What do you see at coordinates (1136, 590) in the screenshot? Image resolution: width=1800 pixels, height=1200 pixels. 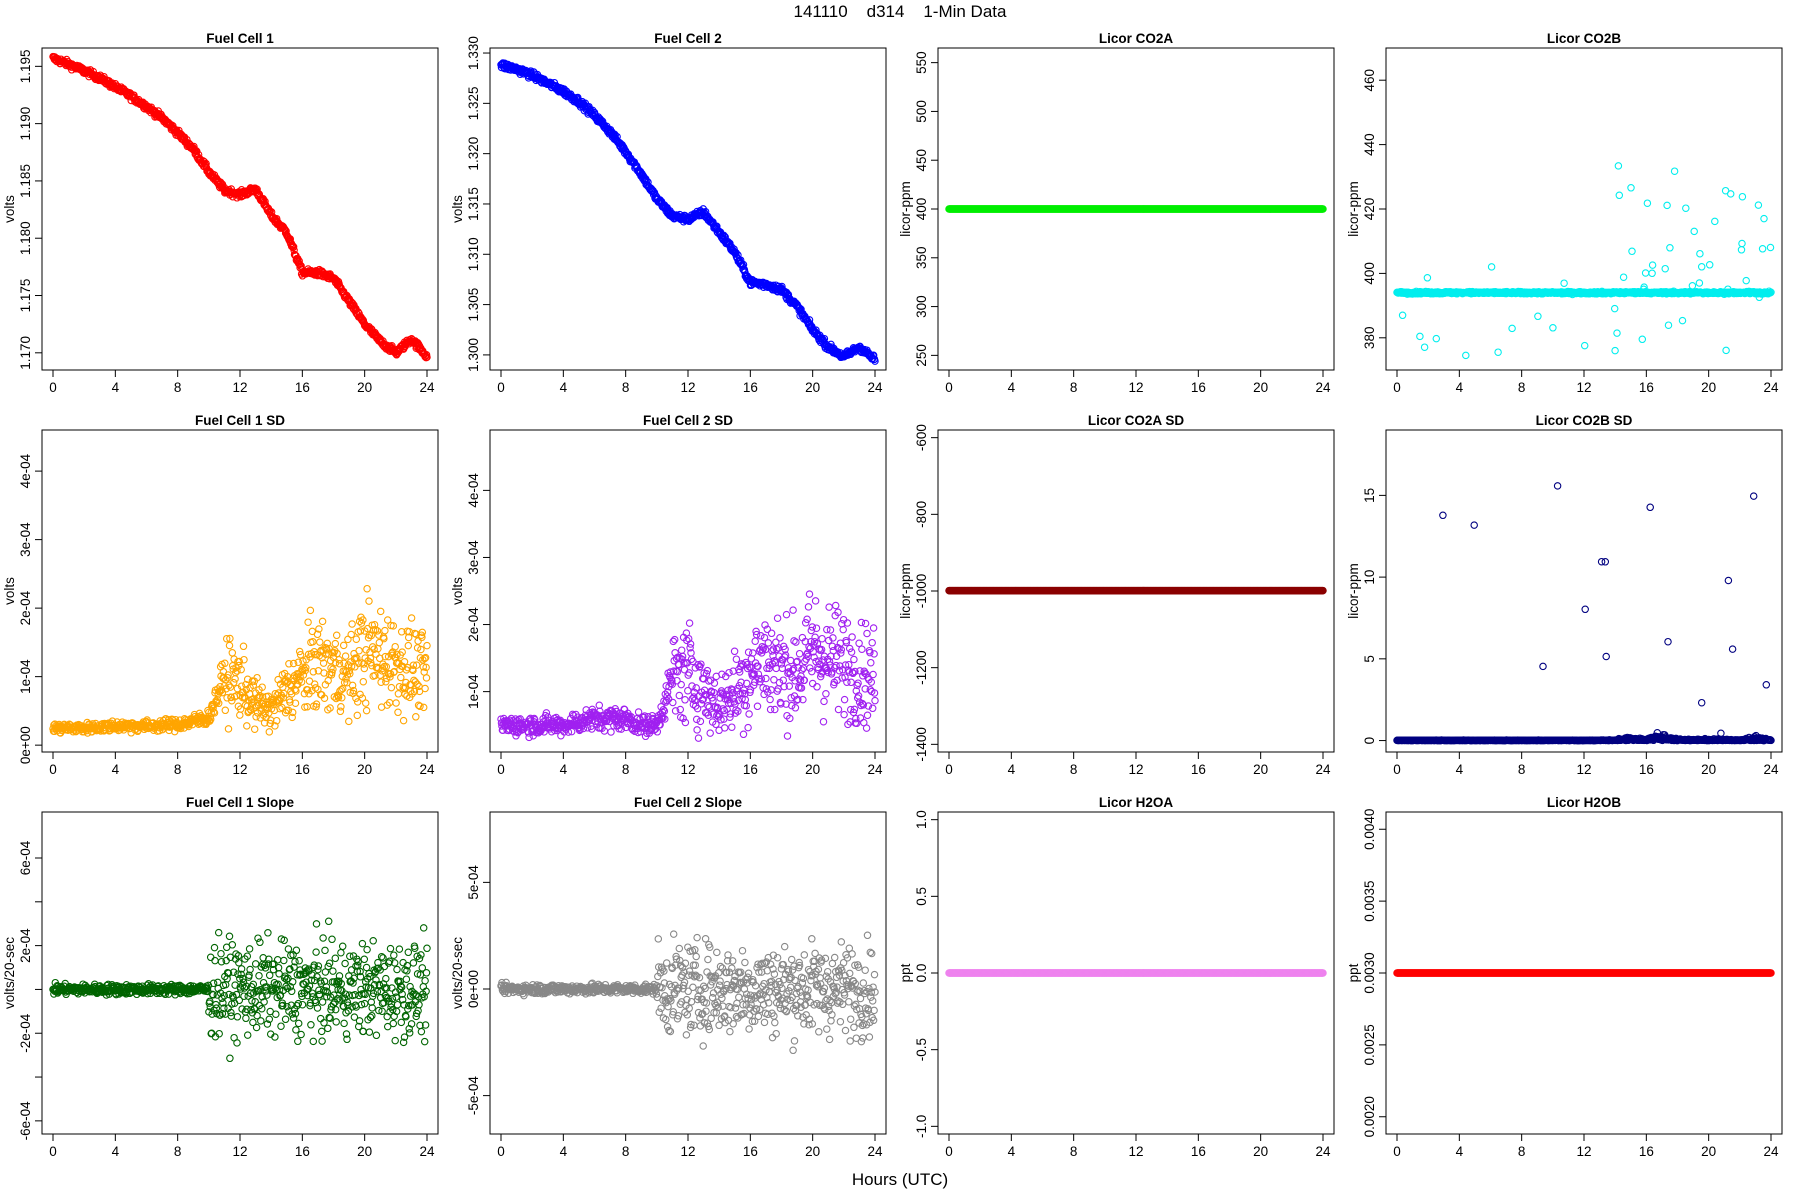 I see `co2asd-points` at bounding box center [1136, 590].